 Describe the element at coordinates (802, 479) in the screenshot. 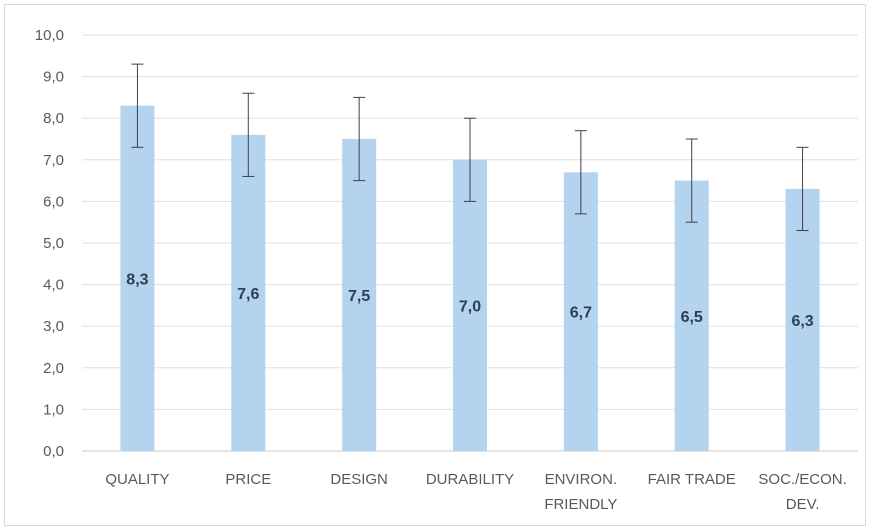

I see `x-tick-label-line: SOC./ECON.` at that location.